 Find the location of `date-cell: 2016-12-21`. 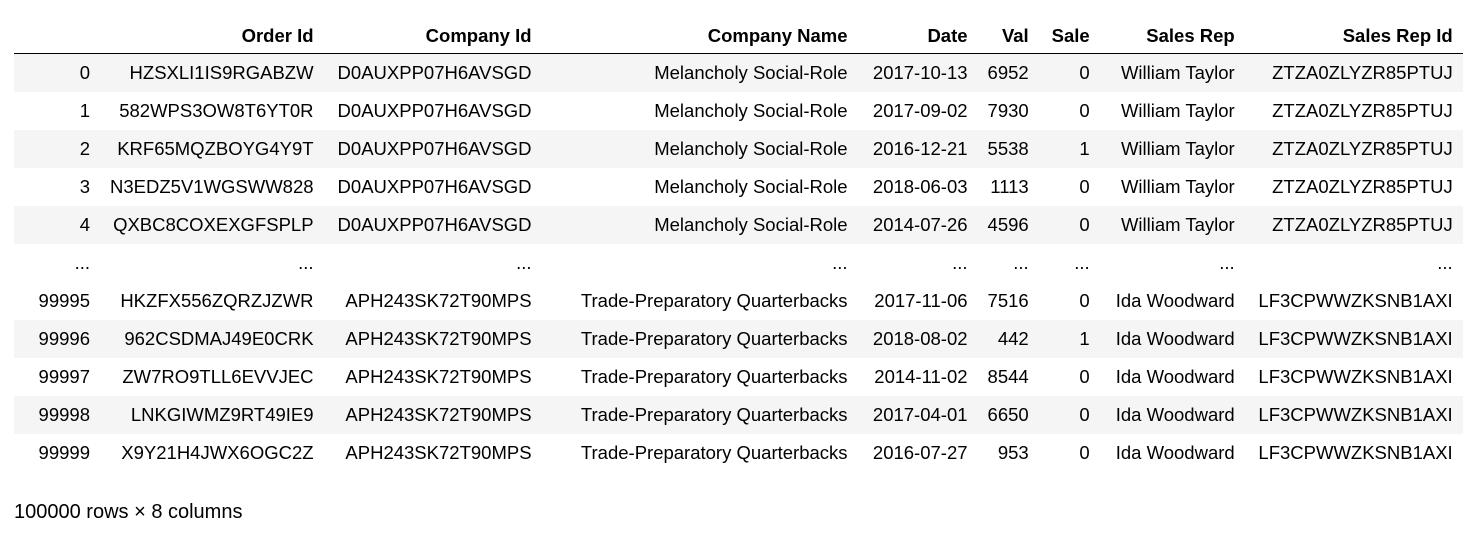

date-cell: 2016-12-21 is located at coordinates (917, 149).